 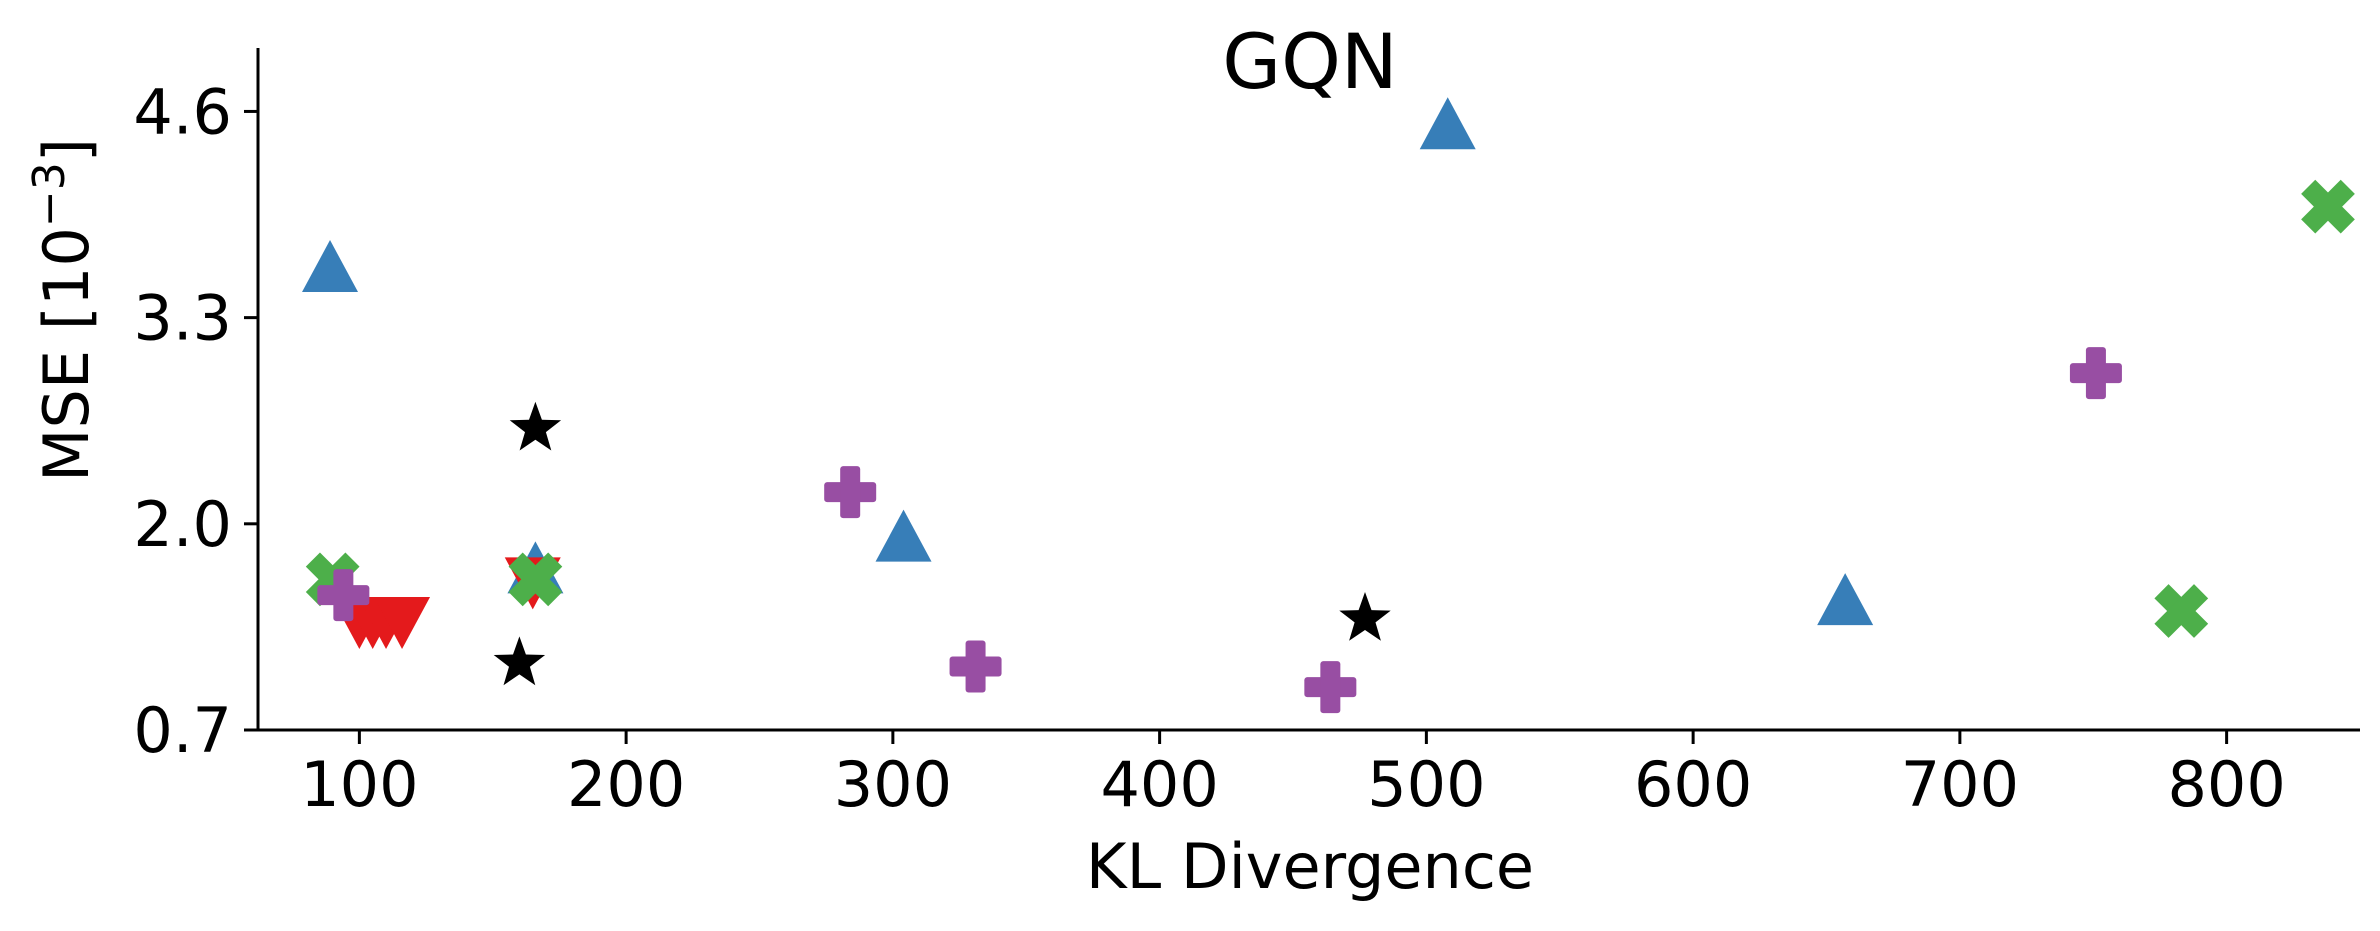 What do you see at coordinates (195, 421) in the screenshot?
I see `y-ticks: 0.7 2.0 3.3 4.6` at bounding box center [195, 421].